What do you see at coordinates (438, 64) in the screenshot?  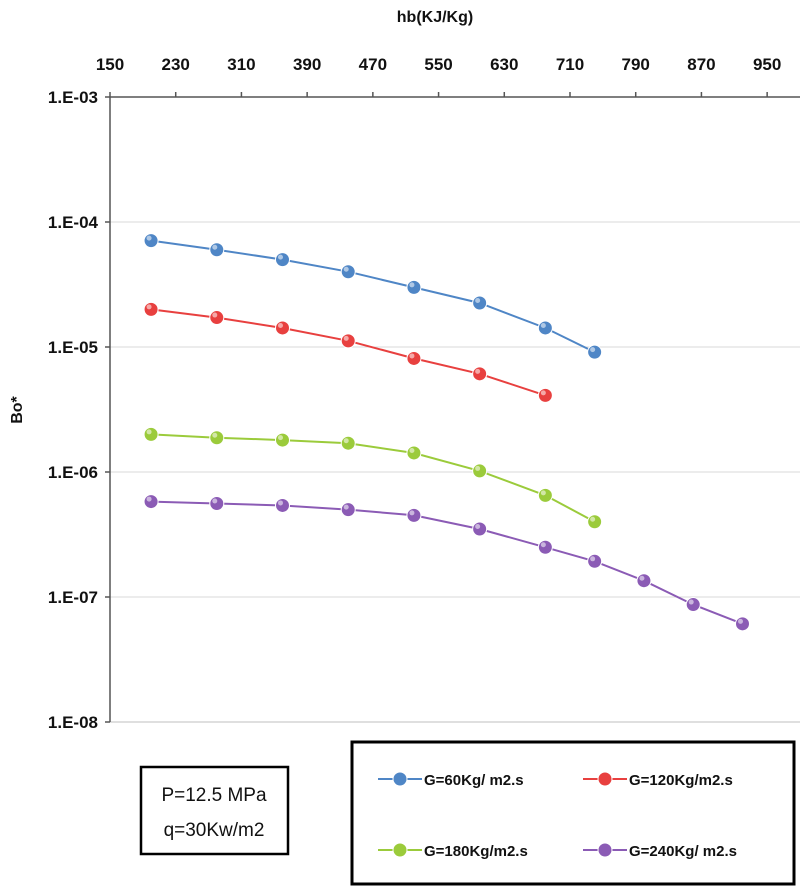 I see `x-tick-label: 550` at bounding box center [438, 64].